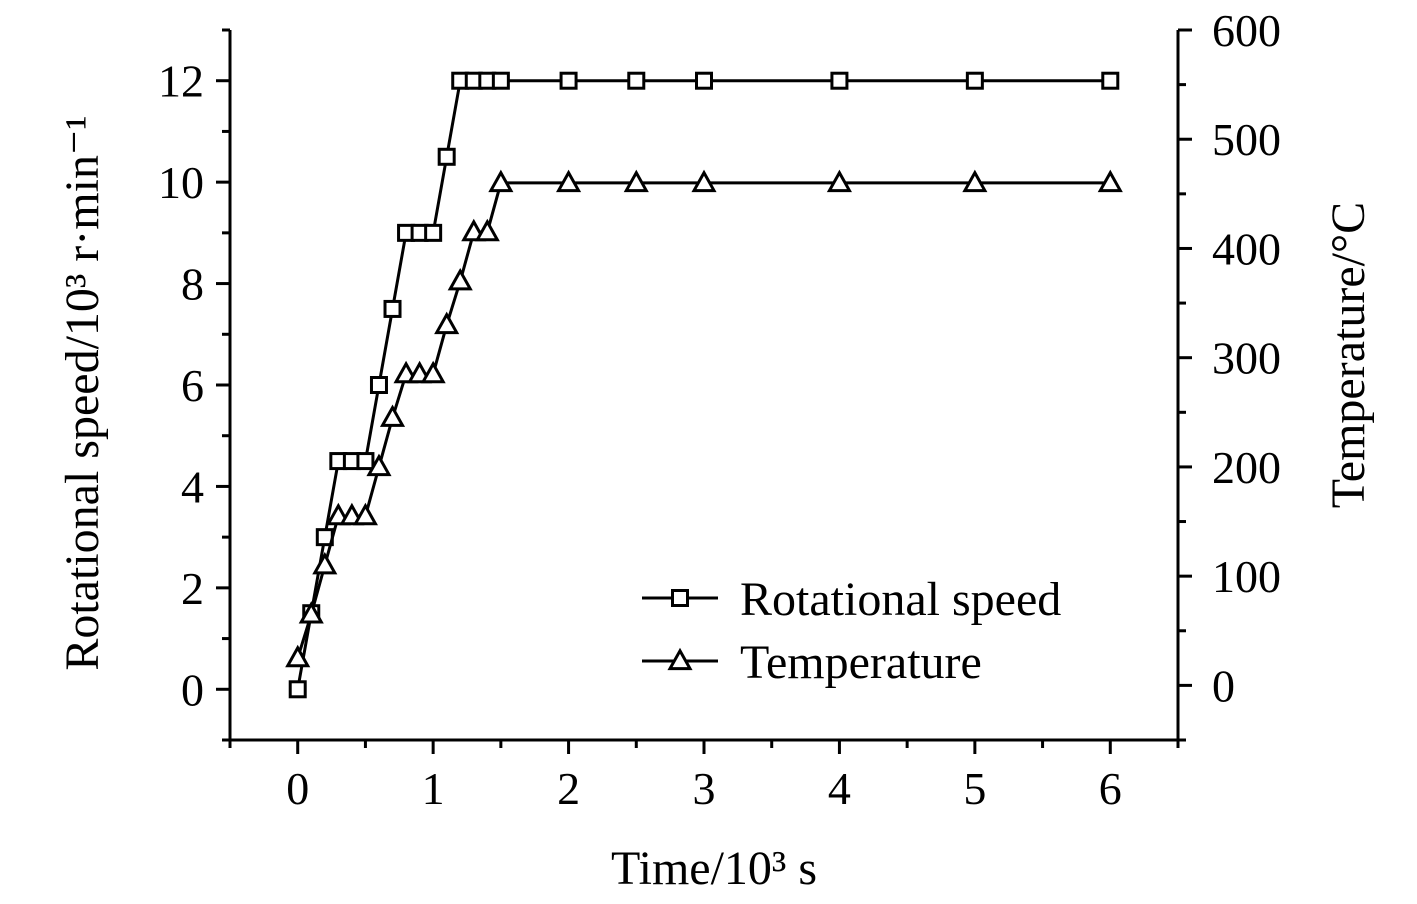  What do you see at coordinates (192, 588) in the screenshot?
I see `y-left-tick-label: 2` at bounding box center [192, 588].